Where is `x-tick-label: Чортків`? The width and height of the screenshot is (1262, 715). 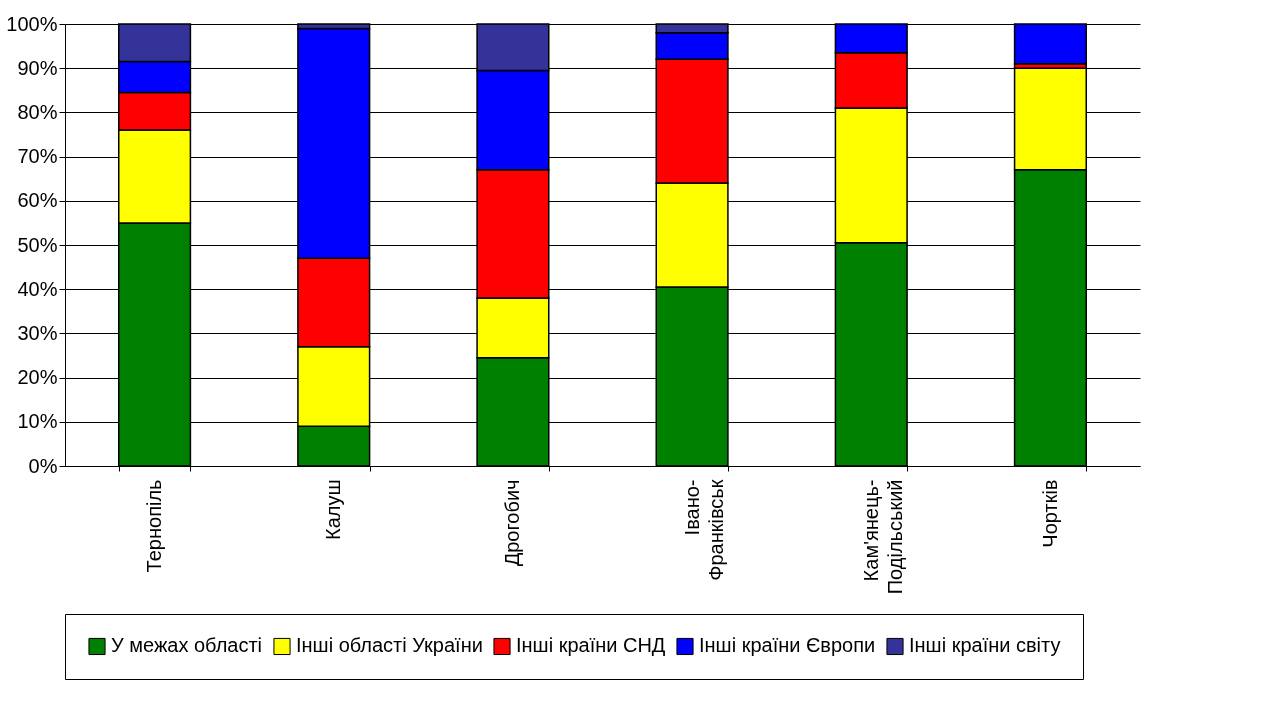
x-tick-label: Чортків is located at coordinates (1049, 513).